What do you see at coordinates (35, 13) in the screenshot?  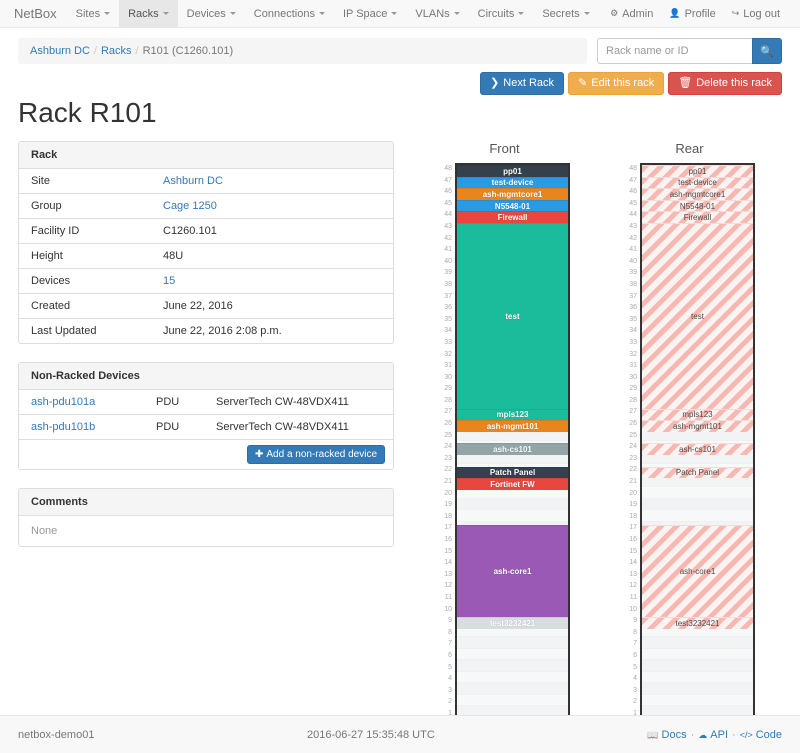 I see `brand-logo: NetBox` at bounding box center [35, 13].